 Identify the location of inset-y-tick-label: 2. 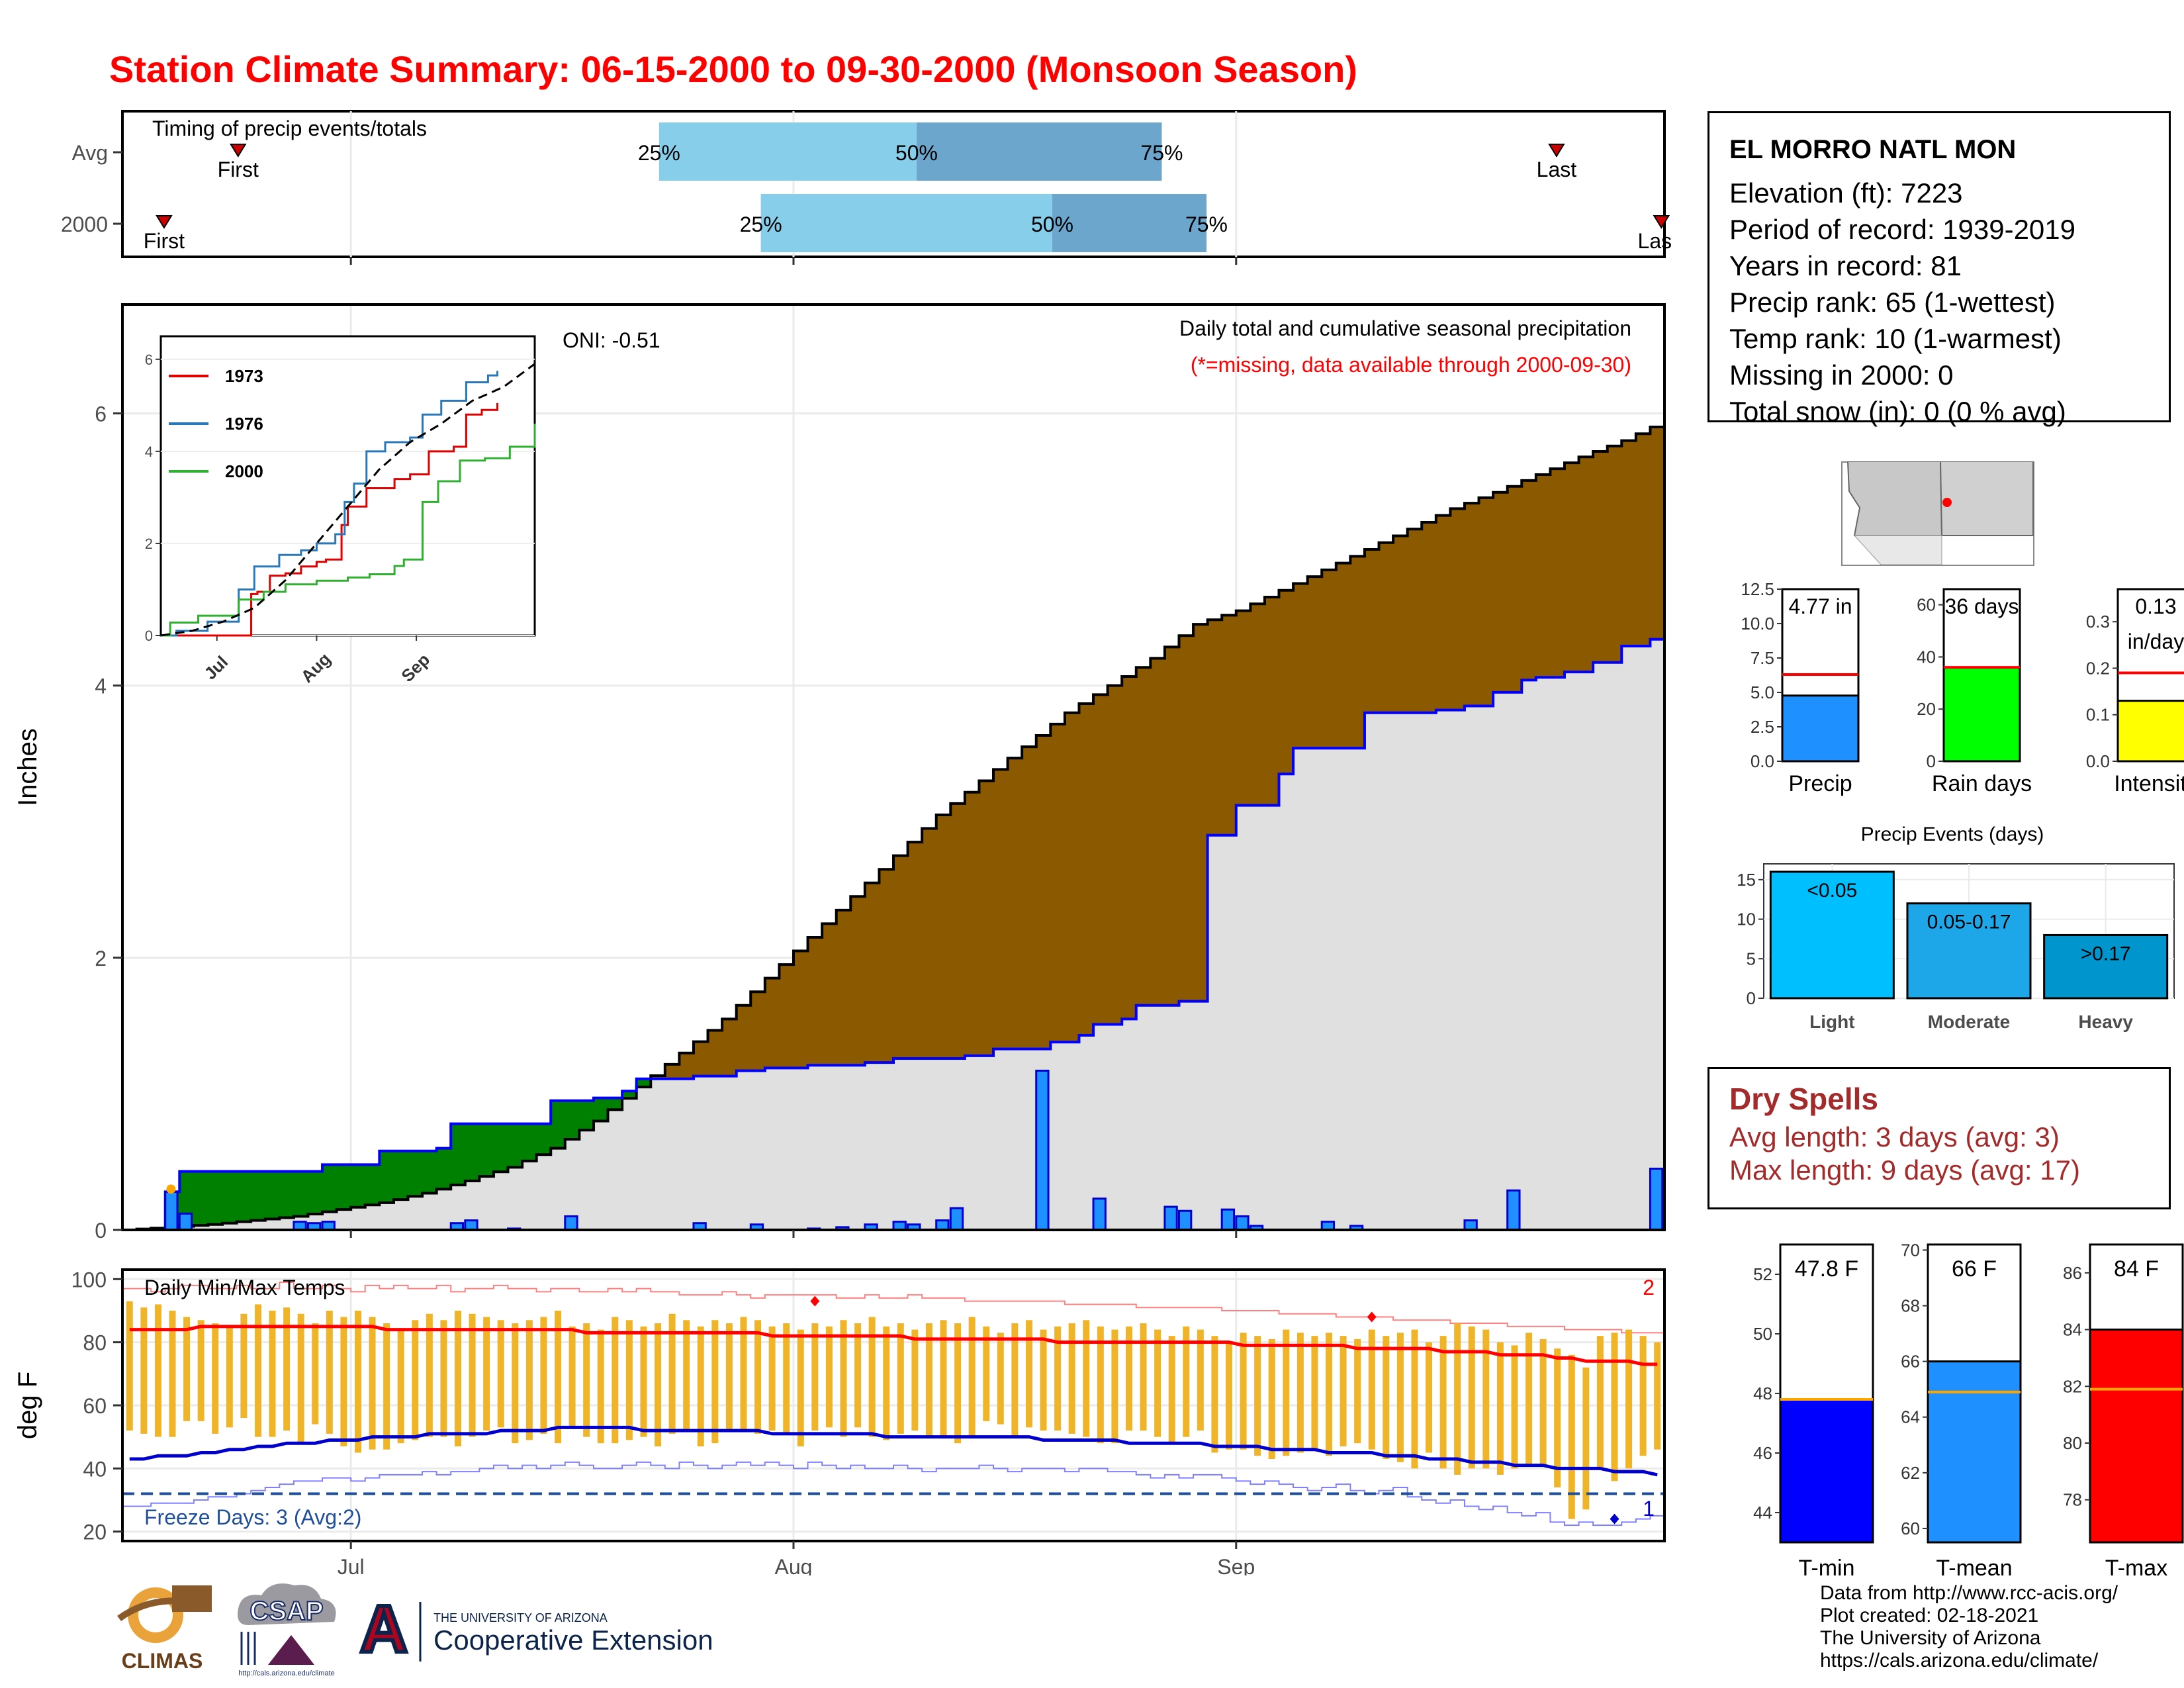
(149, 544).